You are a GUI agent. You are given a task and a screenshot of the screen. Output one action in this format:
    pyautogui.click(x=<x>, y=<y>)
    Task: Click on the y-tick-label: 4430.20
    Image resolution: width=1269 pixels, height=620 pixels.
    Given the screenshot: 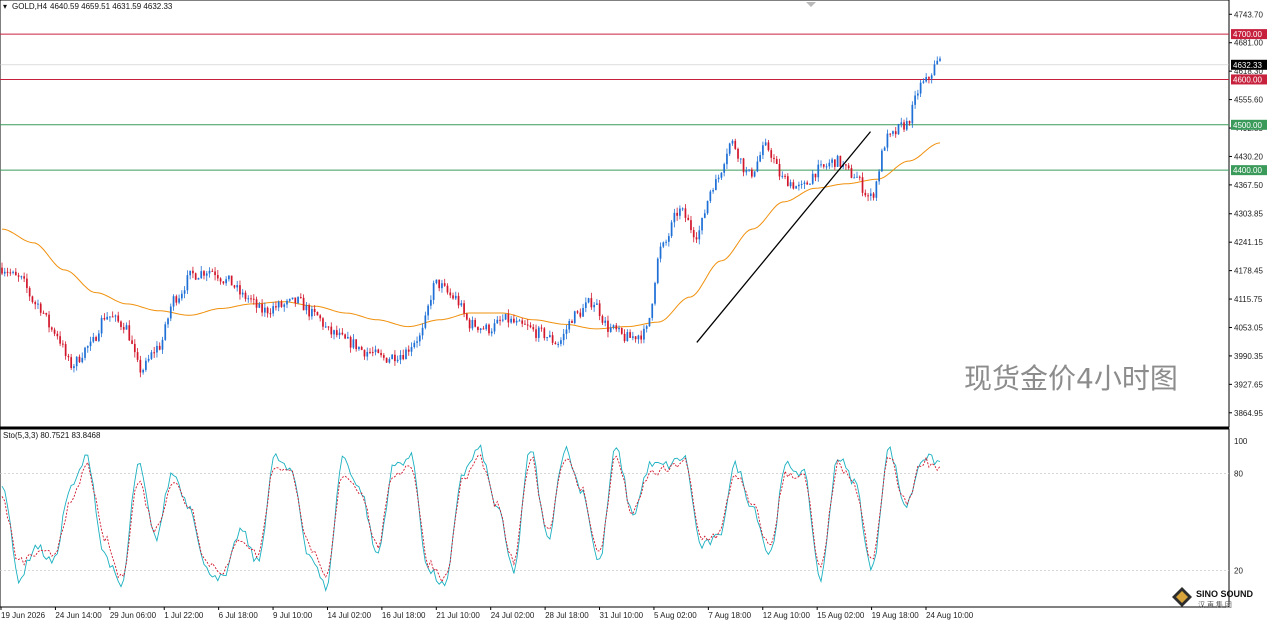 What is the action you would take?
    pyautogui.click(x=1248, y=156)
    